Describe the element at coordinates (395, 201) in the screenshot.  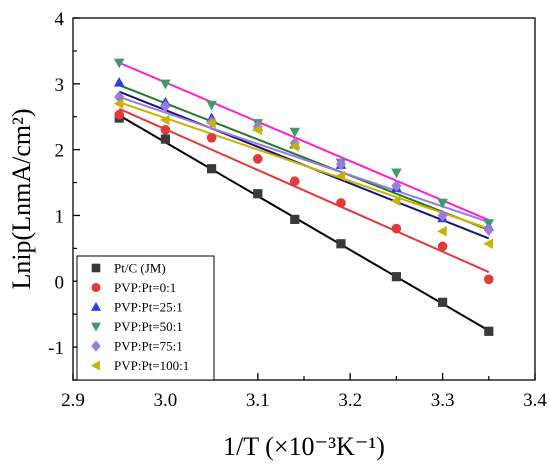
I see `data-point-s5-p6` at that location.